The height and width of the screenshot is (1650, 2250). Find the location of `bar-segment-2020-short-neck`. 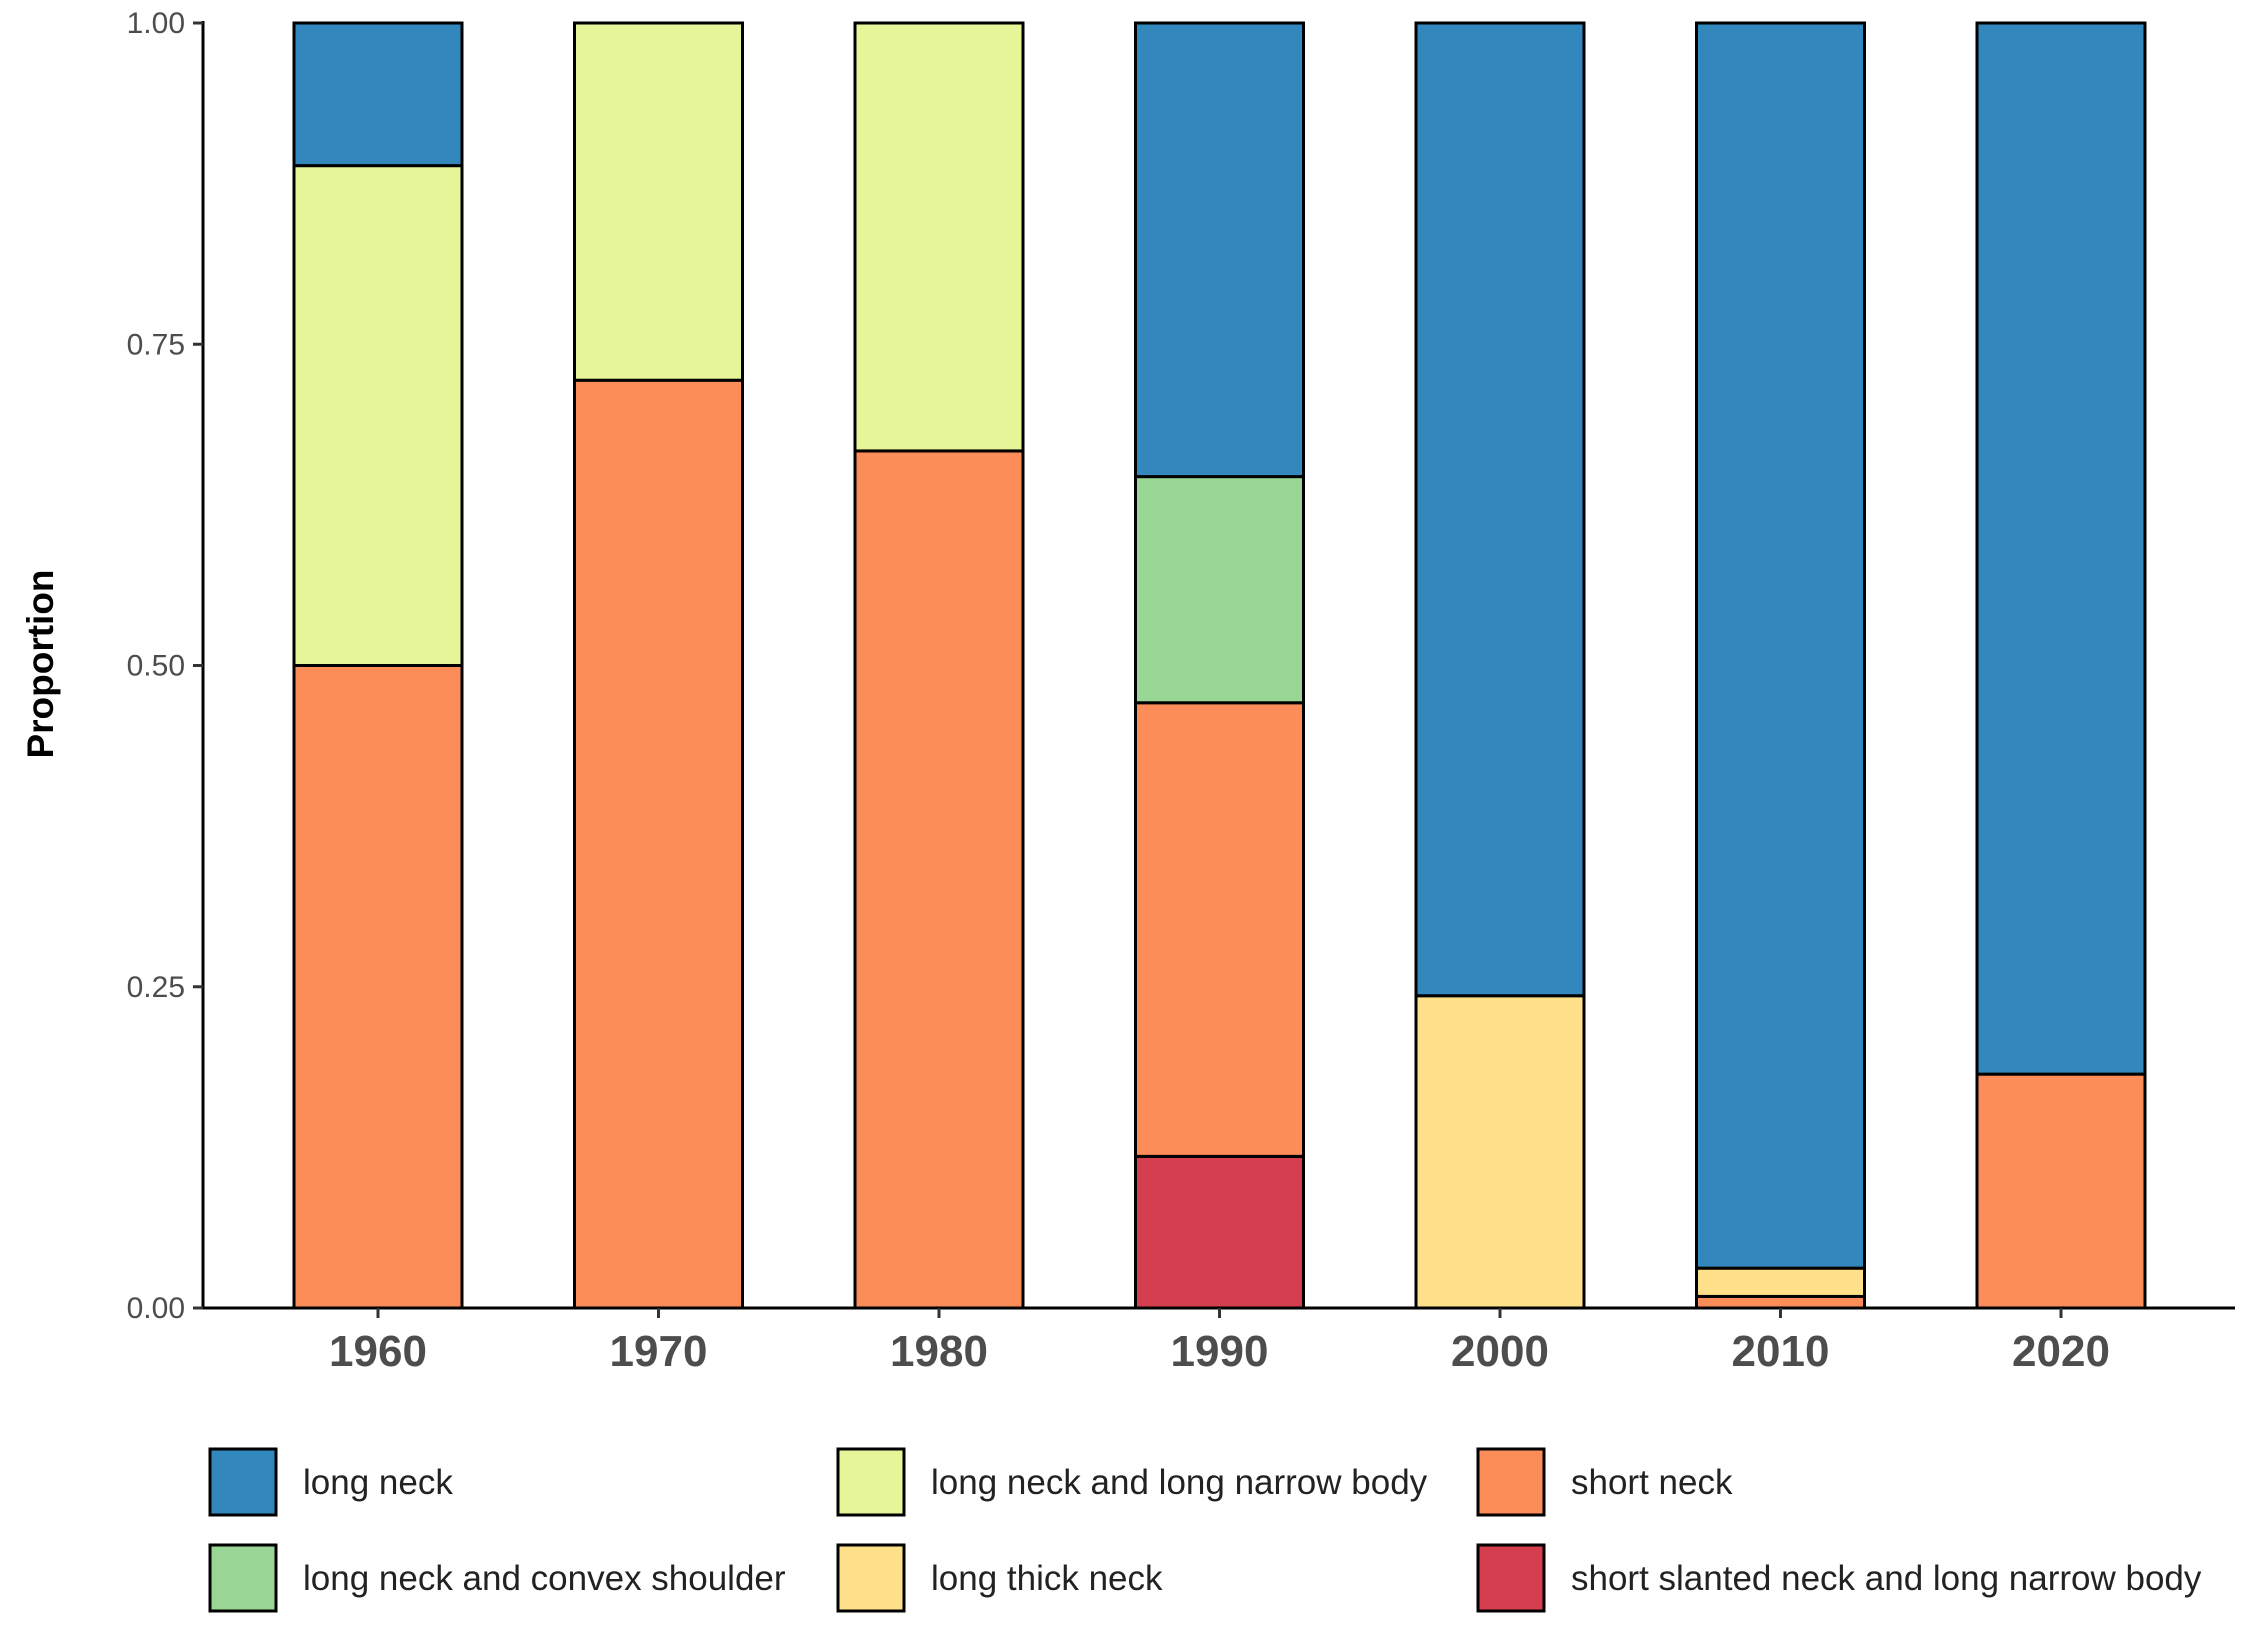

bar-segment-2020-short-neck is located at coordinates (2061, 1191).